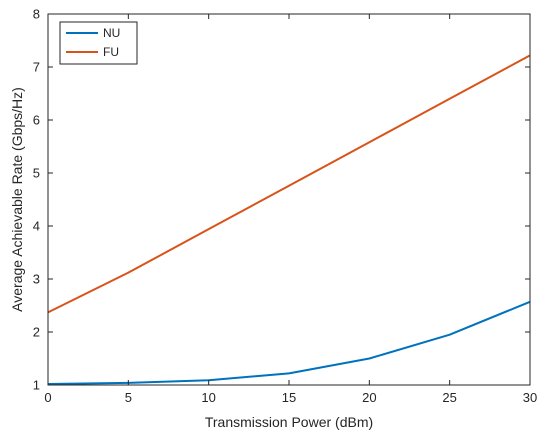 The width and height of the screenshot is (550, 437). I want to click on legend-box, so click(98, 43).